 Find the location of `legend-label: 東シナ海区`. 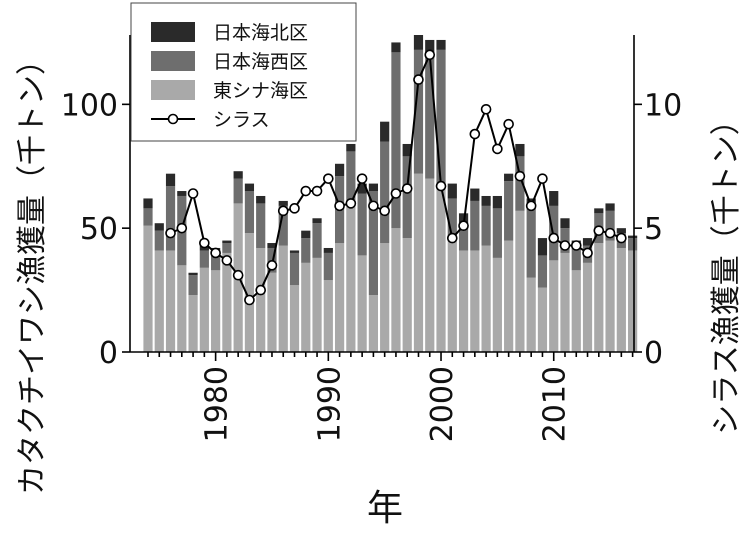

legend-label: 東シナ海区 is located at coordinates (260, 91).